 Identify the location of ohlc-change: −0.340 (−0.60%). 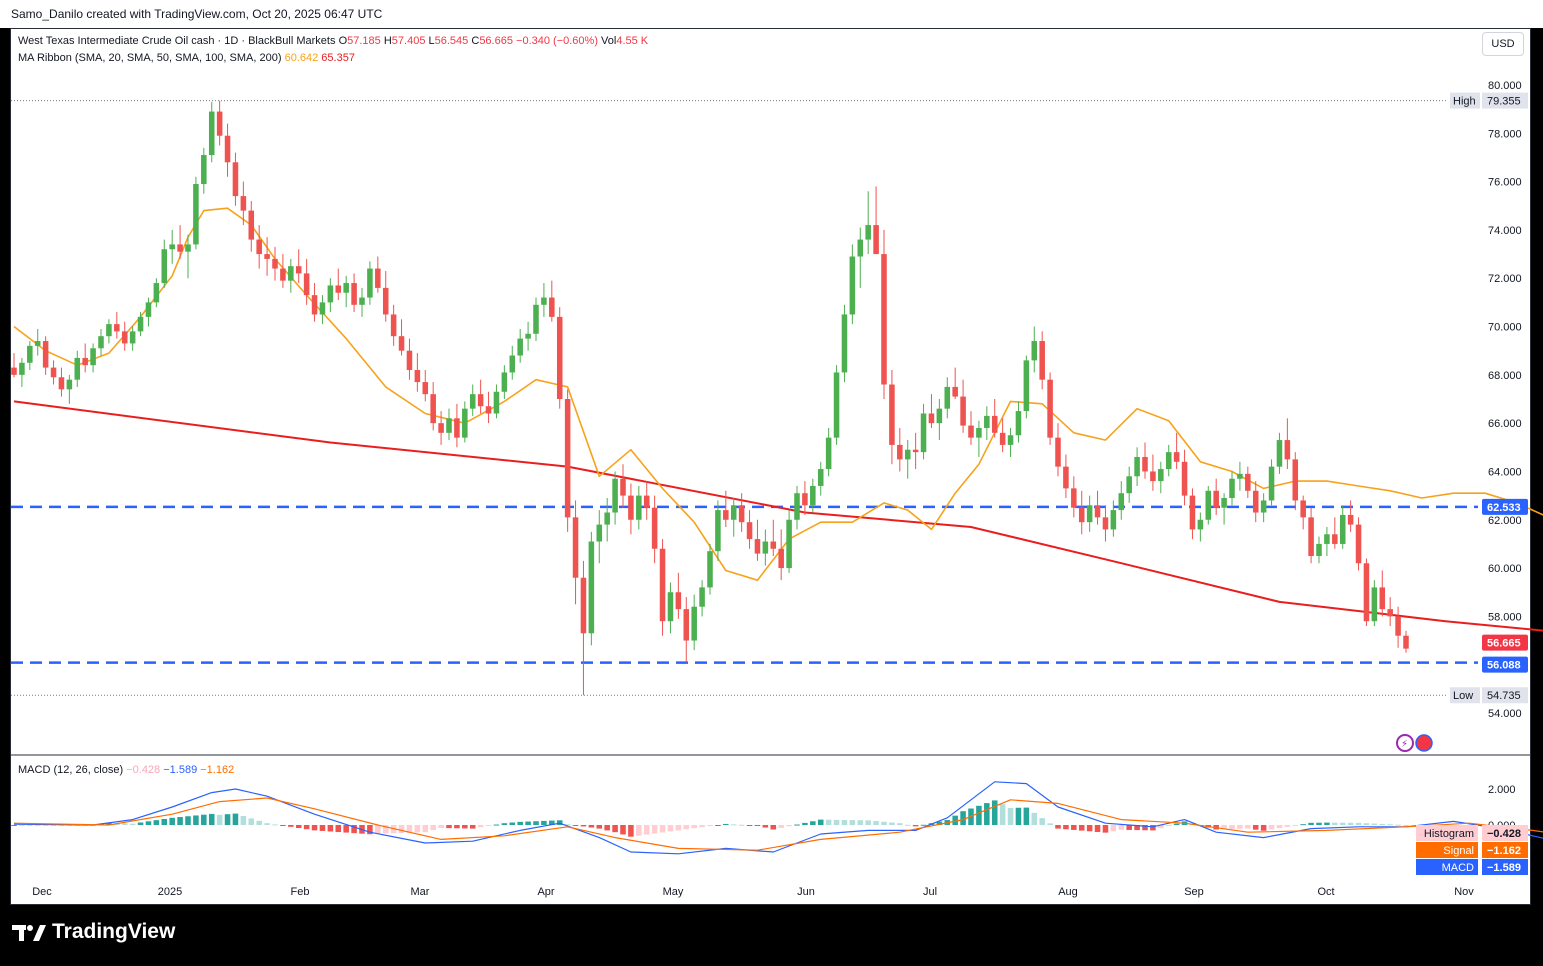
(557, 41).